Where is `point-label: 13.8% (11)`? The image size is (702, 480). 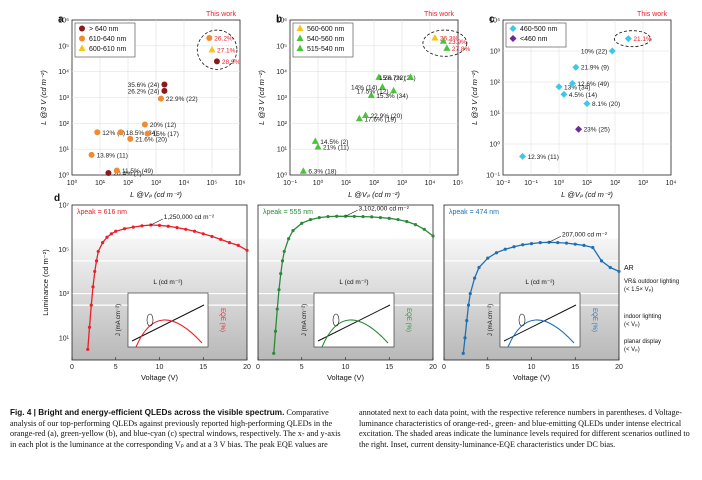 point-label: 13.8% (11) is located at coordinates (112, 155).